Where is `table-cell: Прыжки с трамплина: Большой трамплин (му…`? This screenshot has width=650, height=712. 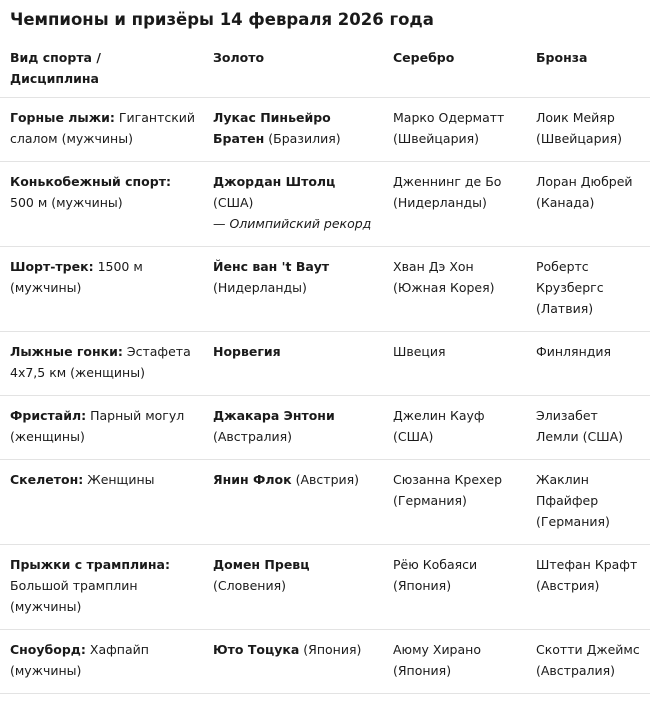
table-cell: Прыжки с трамплина: Большой трамплин (му… is located at coordinates (102, 587).